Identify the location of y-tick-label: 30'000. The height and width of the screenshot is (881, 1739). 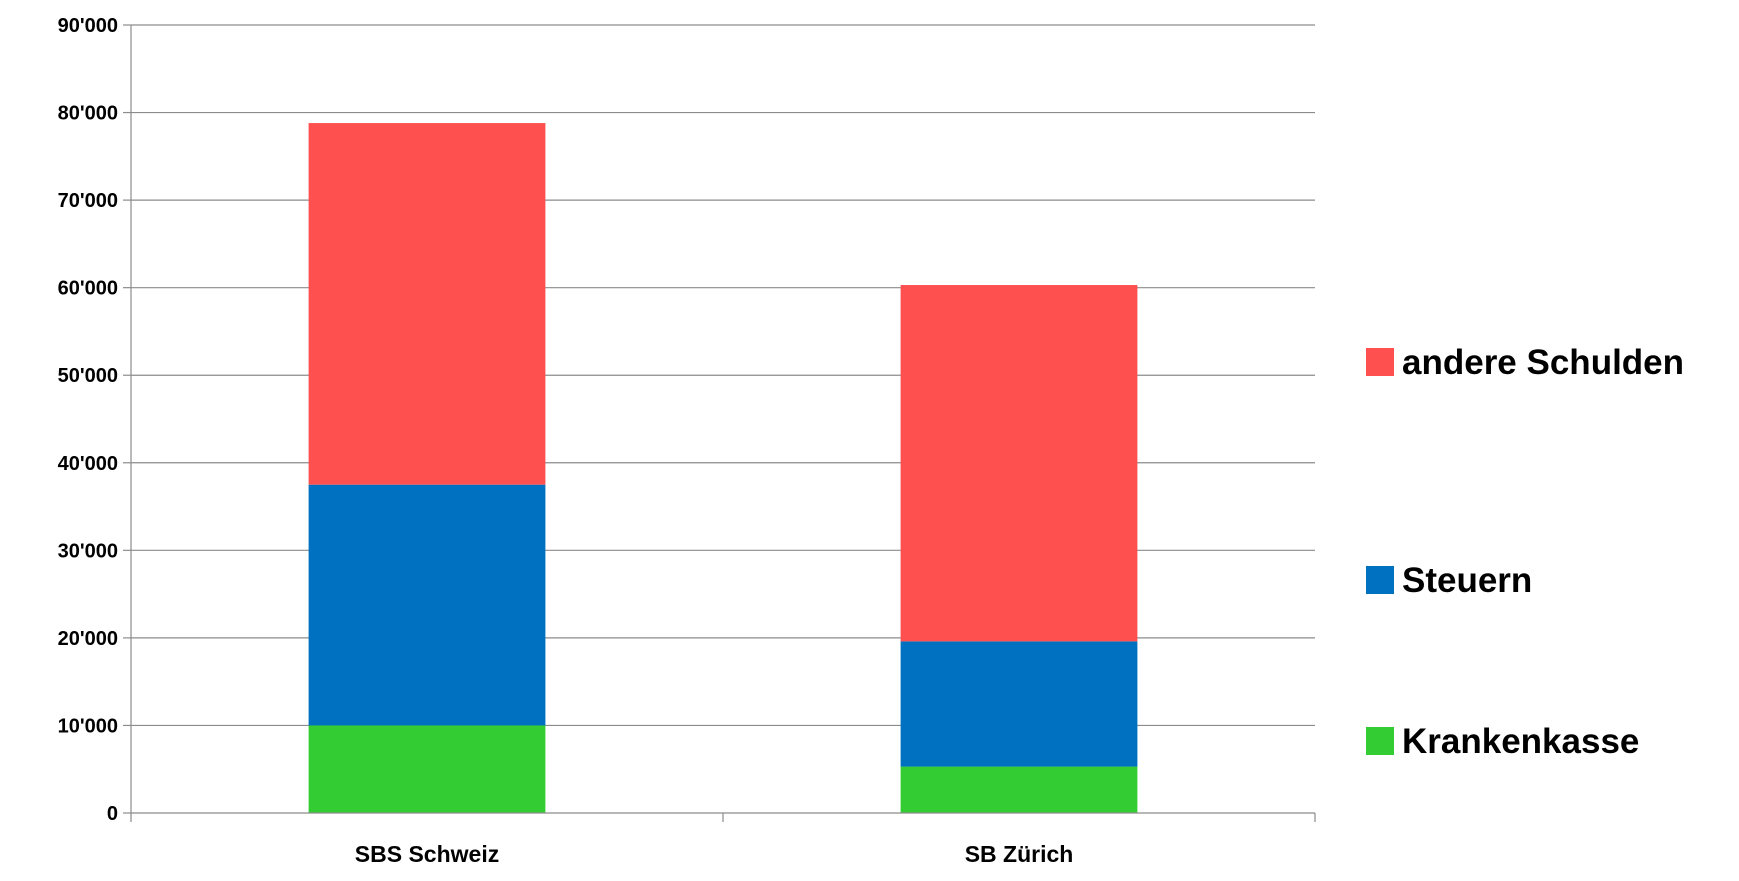
(88, 551).